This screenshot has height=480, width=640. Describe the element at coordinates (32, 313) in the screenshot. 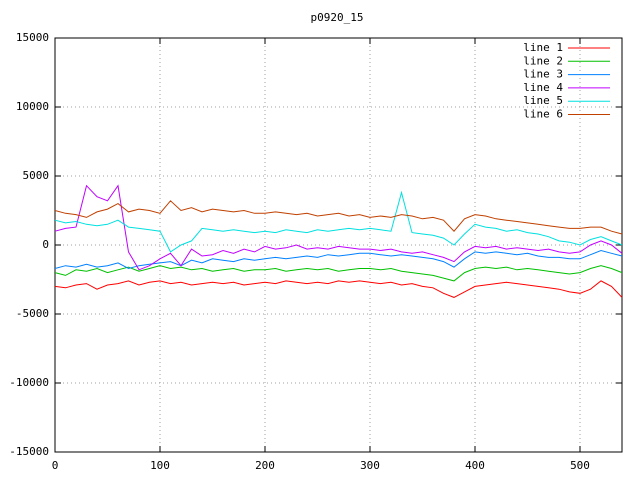

I see `y-tick-label: -5000` at that location.